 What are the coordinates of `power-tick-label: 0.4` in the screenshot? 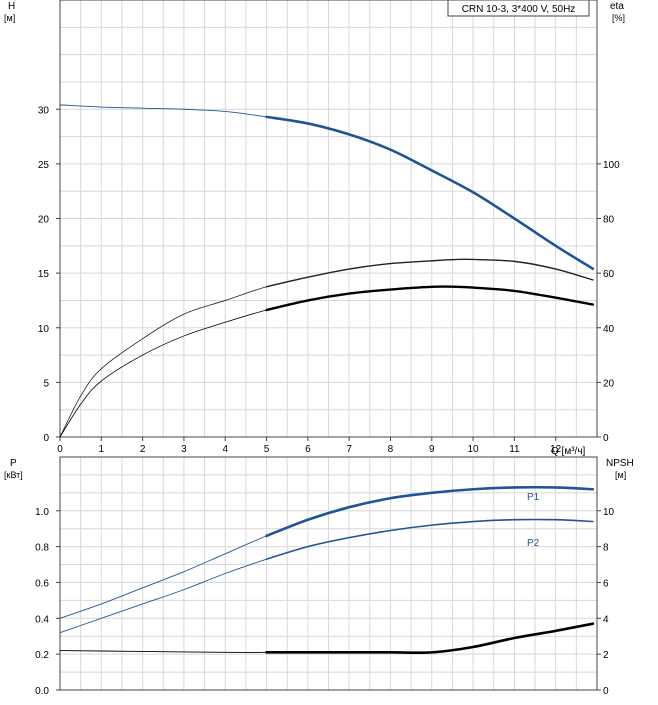 It's located at (42, 619).